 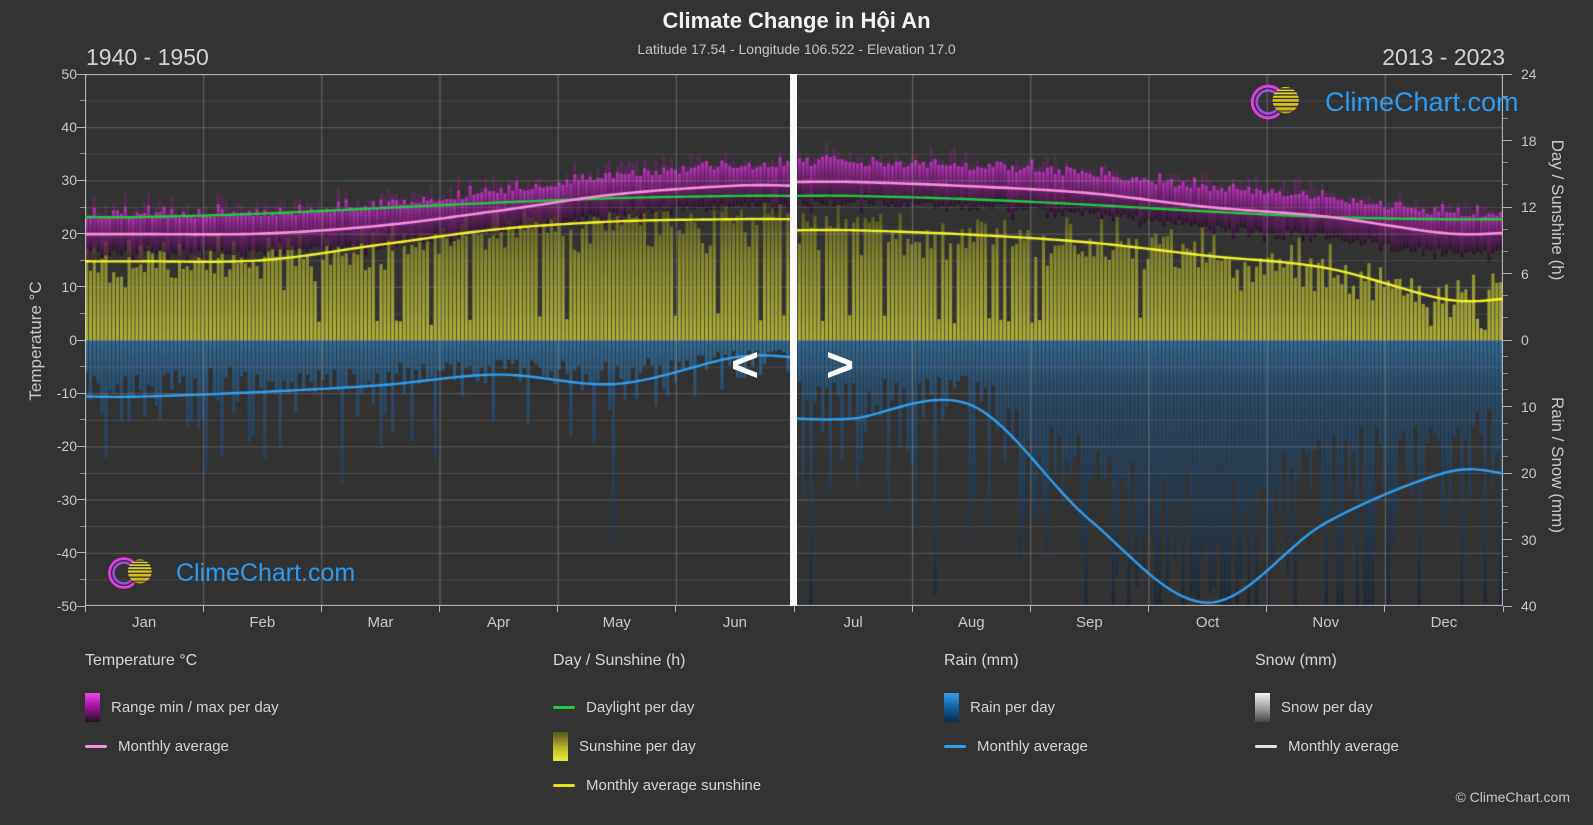 I want to click on month-label-jan: Jan, so click(x=144, y=622).